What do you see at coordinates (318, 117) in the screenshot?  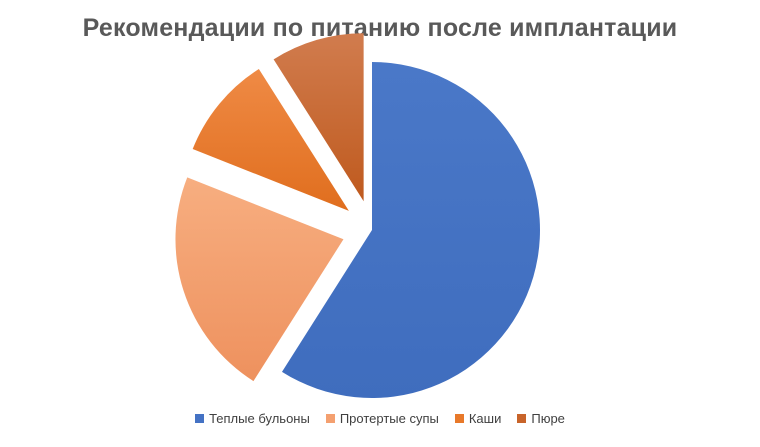 I see `slice-puree` at bounding box center [318, 117].